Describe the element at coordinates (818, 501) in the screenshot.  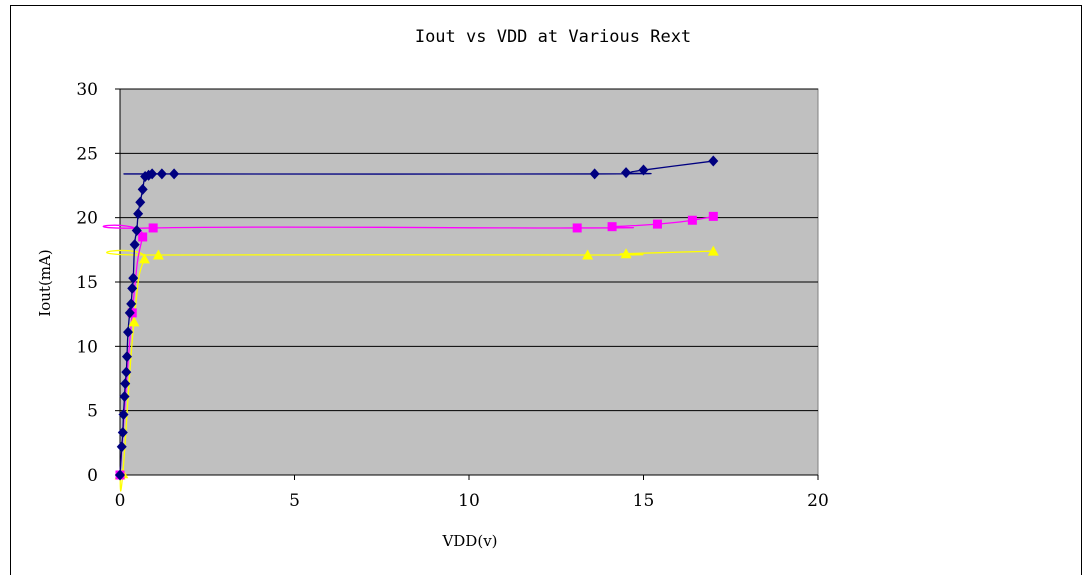
I see `x-tick-label: 20` at that location.